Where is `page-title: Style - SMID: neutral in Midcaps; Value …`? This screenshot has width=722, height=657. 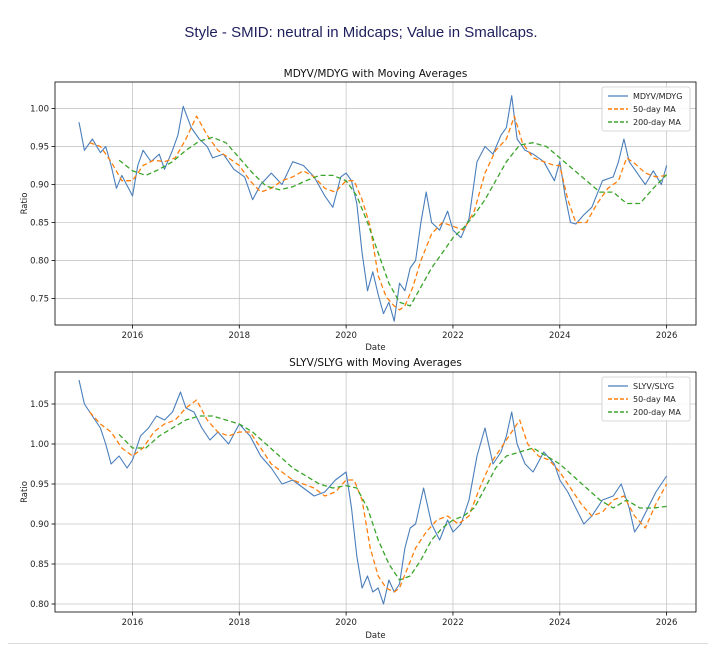 page-title: Style - SMID: neutral in Midcaps; Value … is located at coordinates (361, 32).